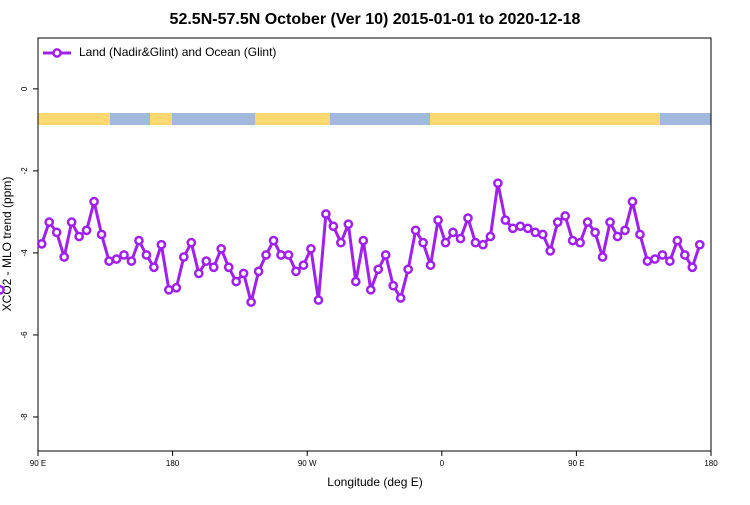 The image size is (750, 505). I want to click on x-tick-label: 0, so click(442, 463).